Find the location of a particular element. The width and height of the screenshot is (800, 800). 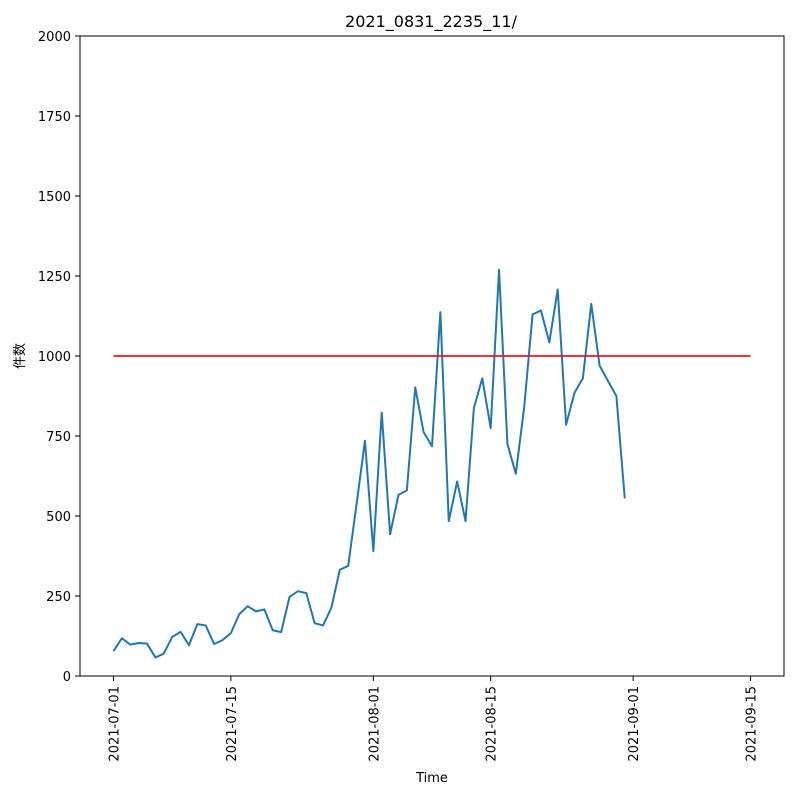

x-tick-label: 2021-08-01 is located at coordinates (374, 724).